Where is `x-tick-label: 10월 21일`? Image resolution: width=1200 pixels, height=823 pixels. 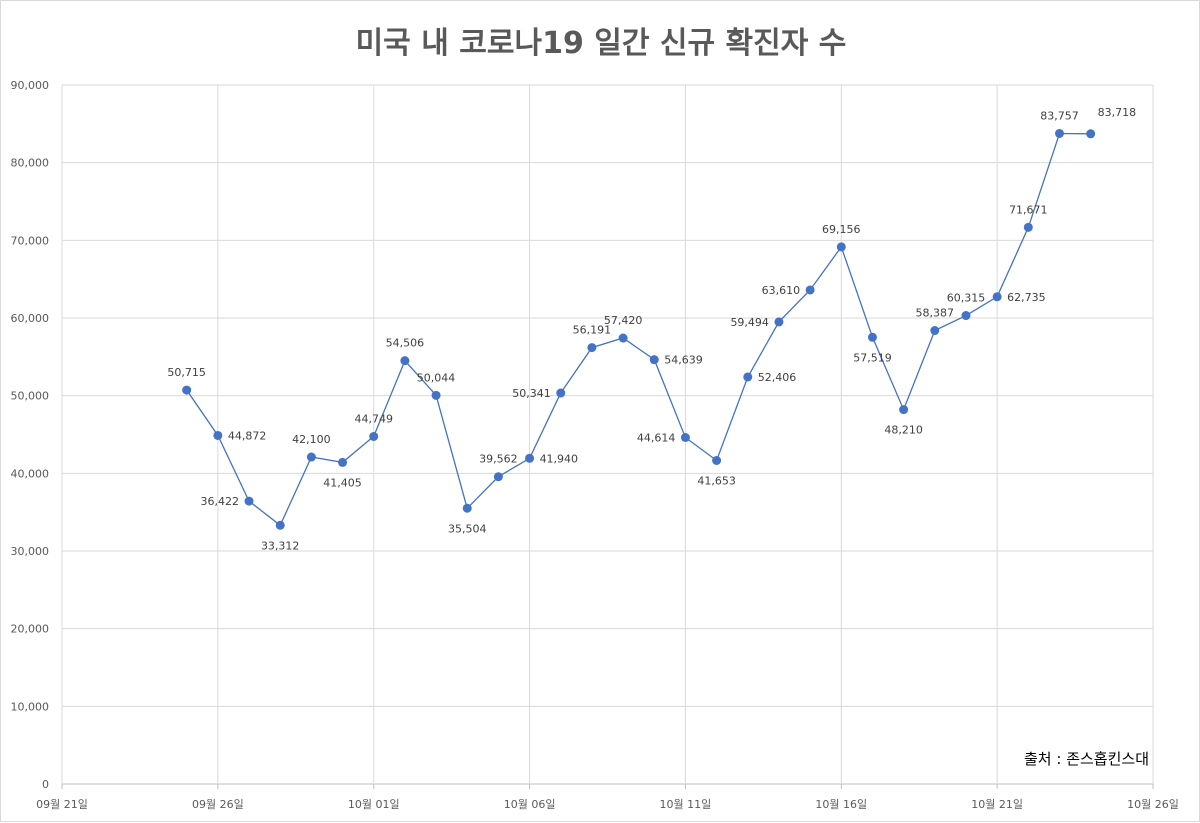 x-tick-label: 10월 21일 is located at coordinates (997, 804).